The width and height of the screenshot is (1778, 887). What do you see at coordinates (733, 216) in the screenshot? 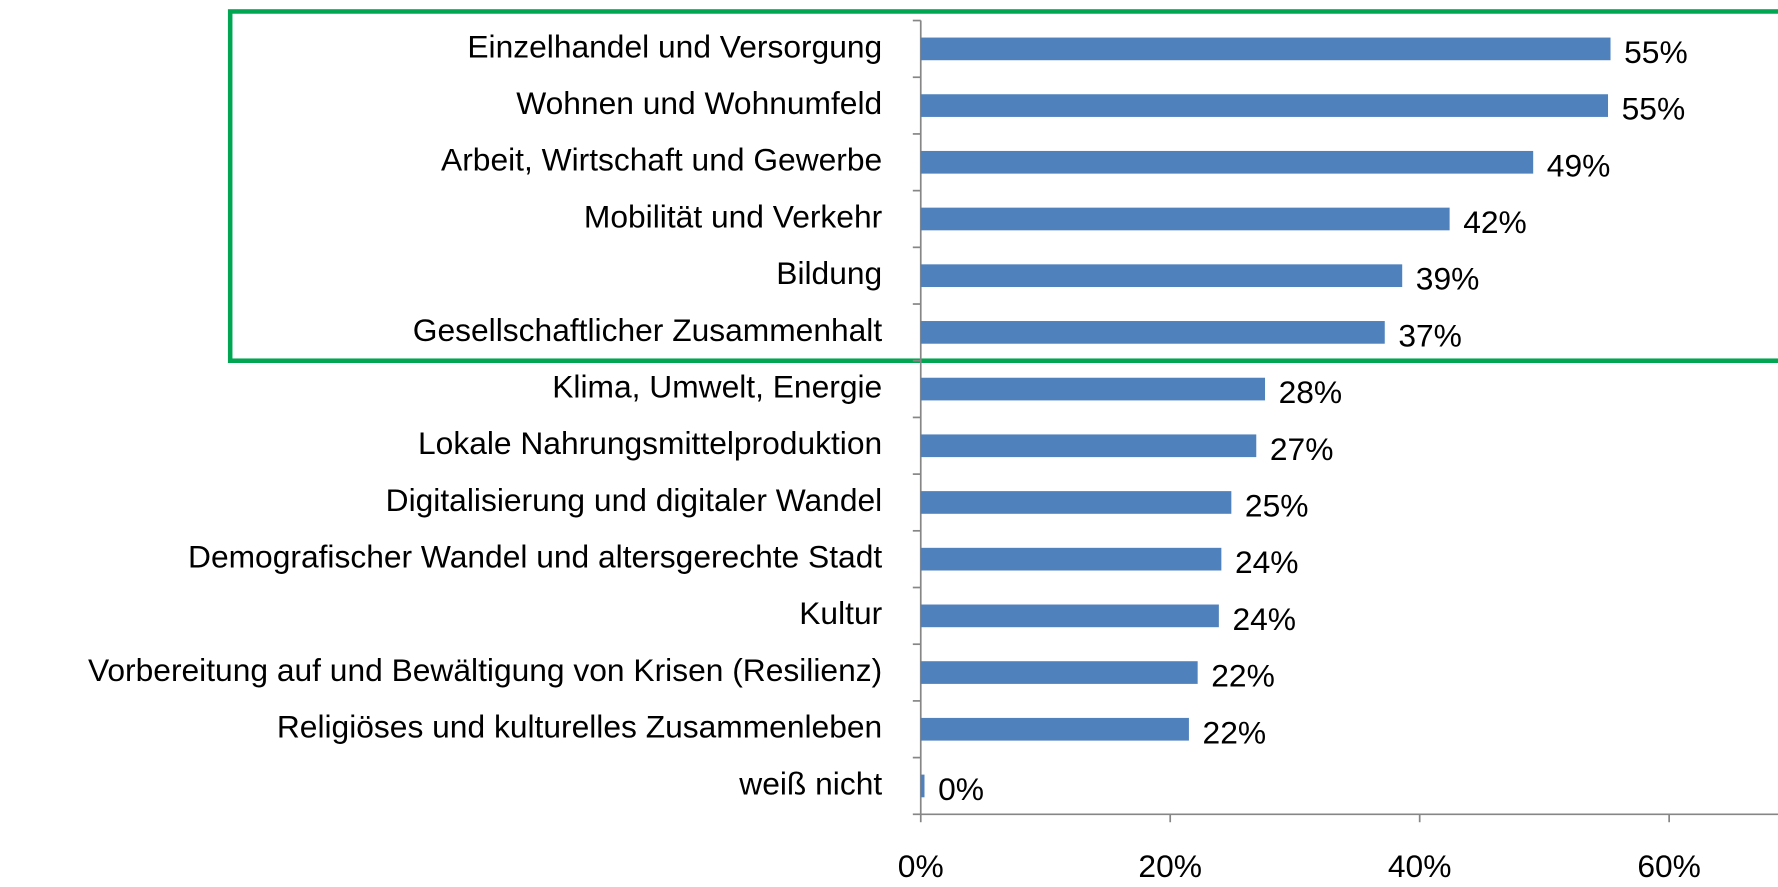
I see `y-tick-label: Mobilität und Verkehr` at bounding box center [733, 216].